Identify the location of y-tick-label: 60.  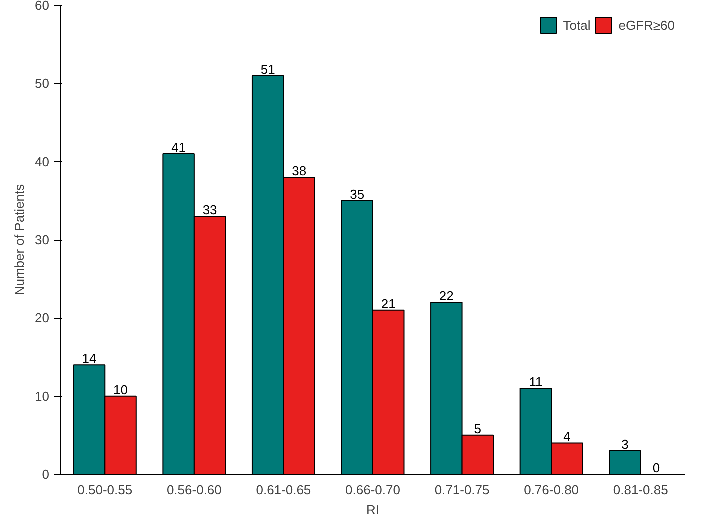
(42, 6).